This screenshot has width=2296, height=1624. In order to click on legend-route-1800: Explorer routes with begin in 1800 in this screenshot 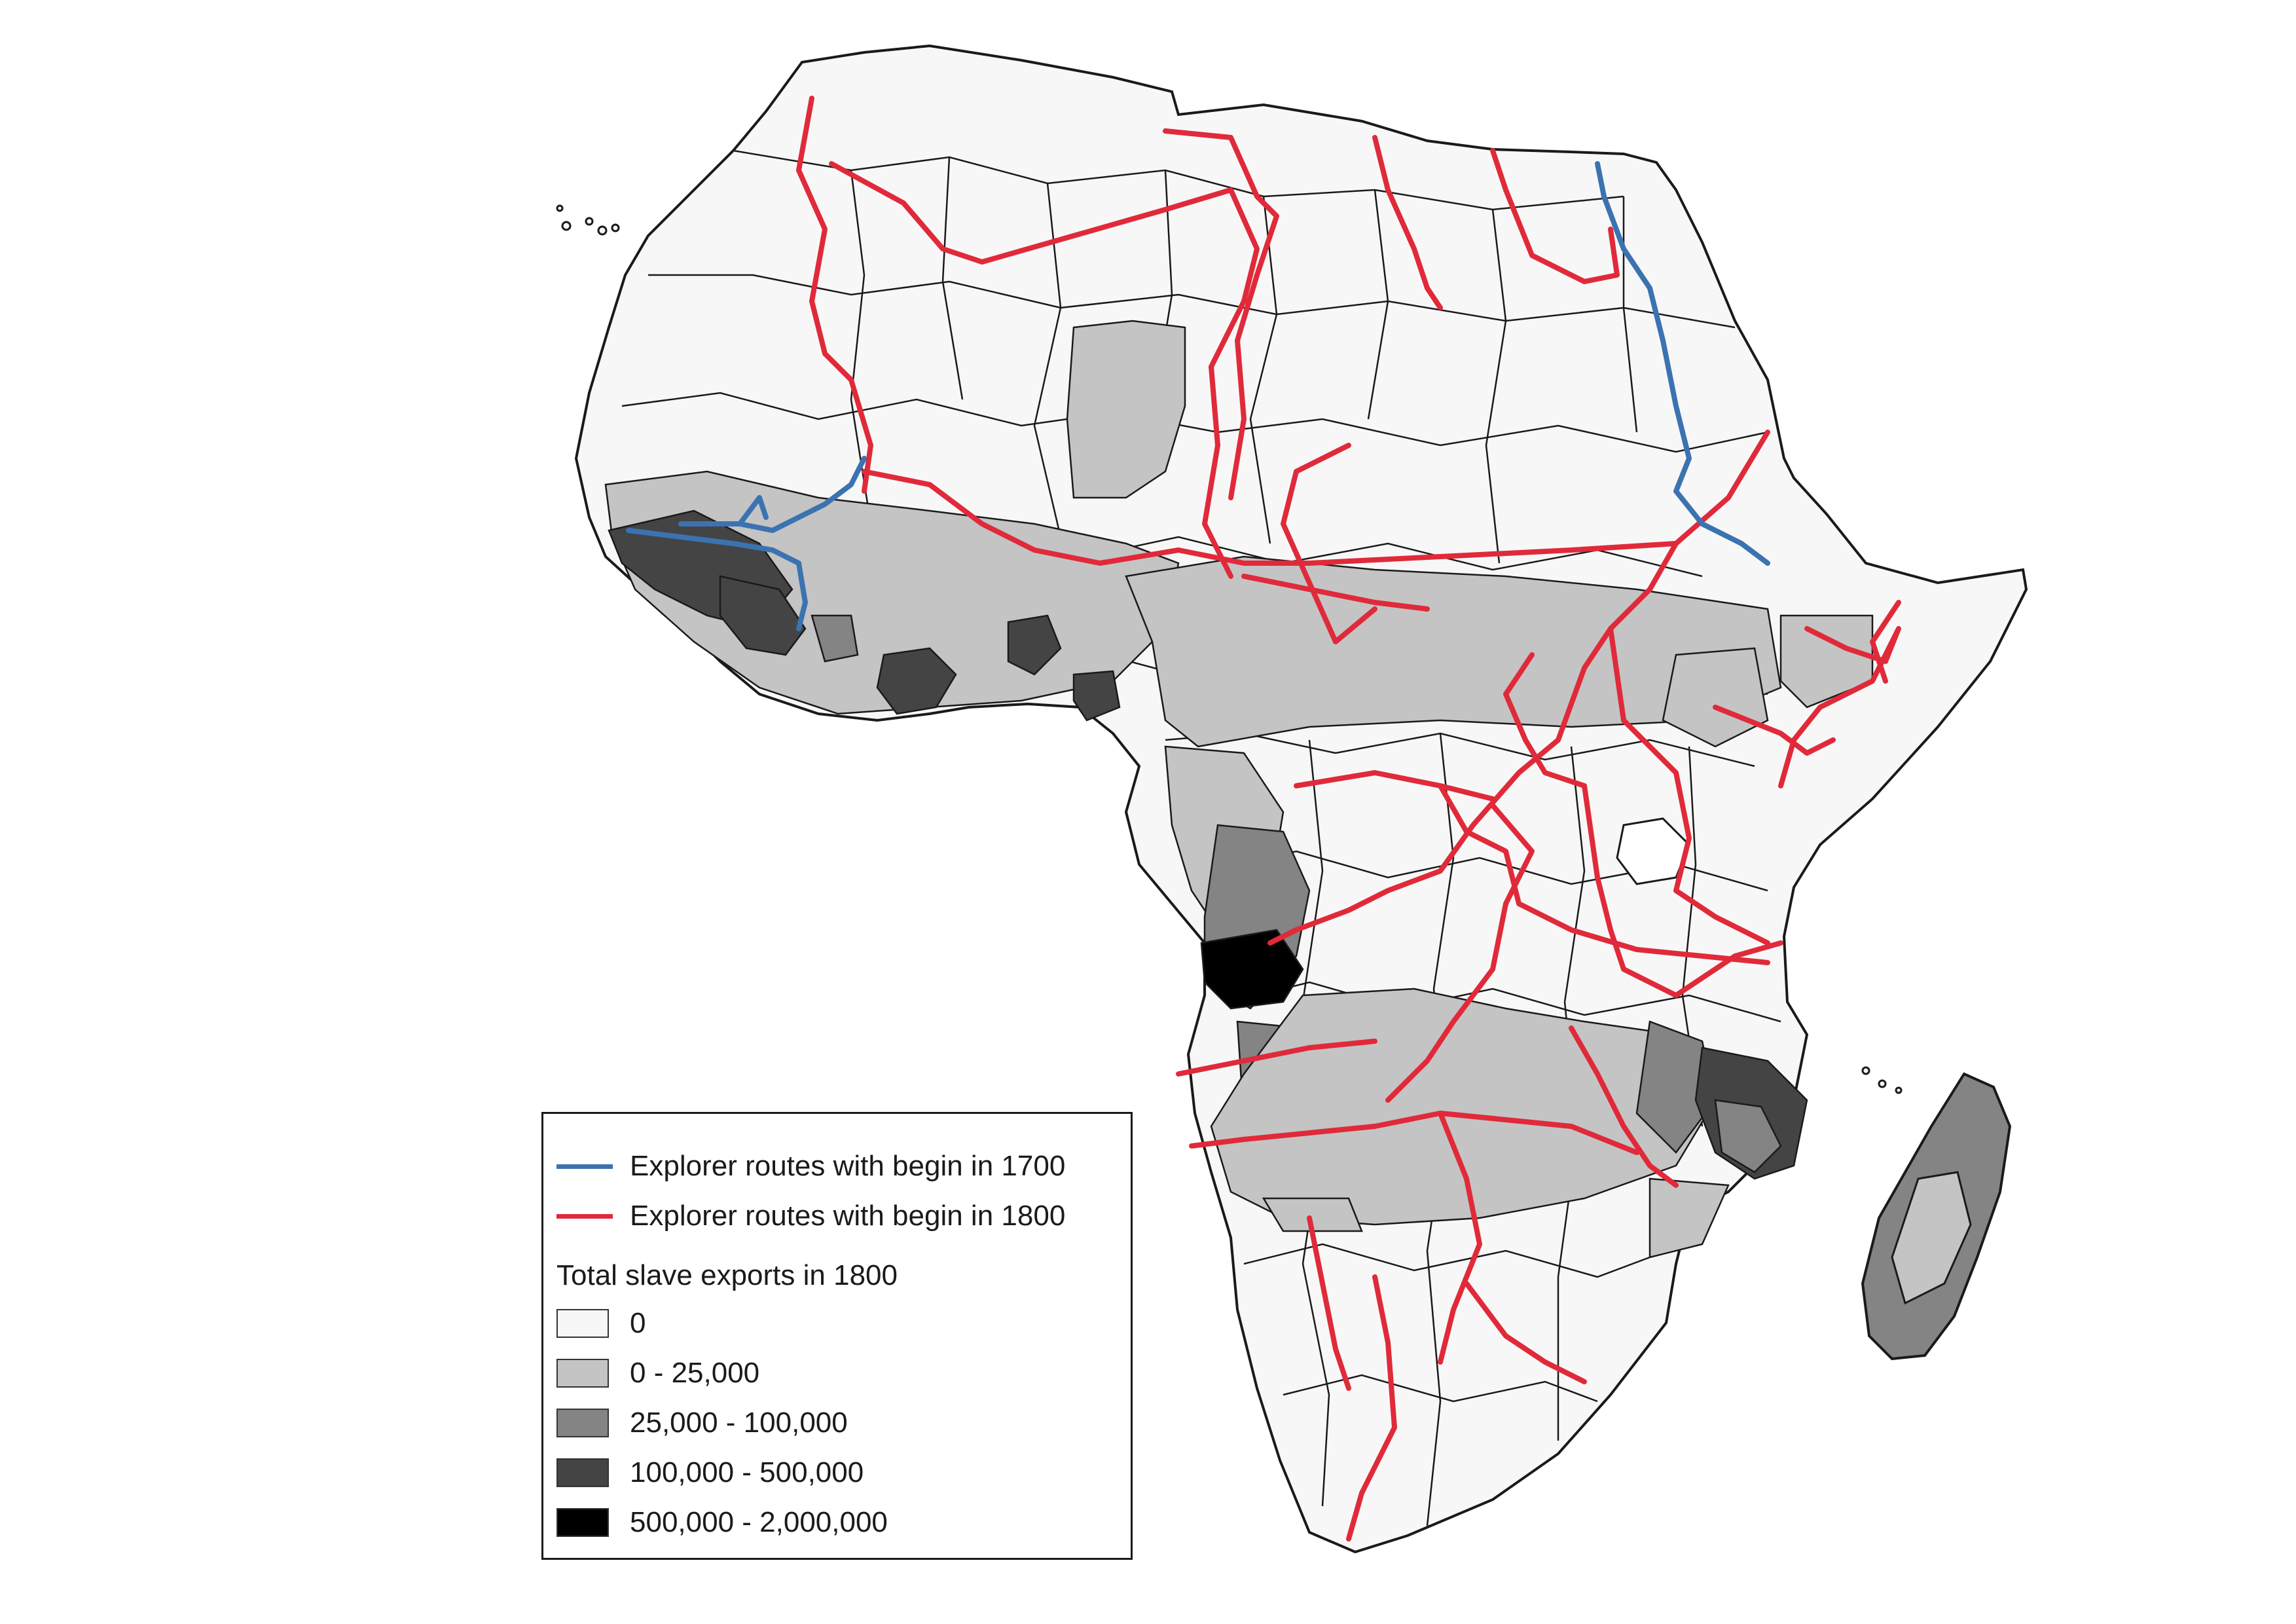, I will do `click(810, 1216)`.